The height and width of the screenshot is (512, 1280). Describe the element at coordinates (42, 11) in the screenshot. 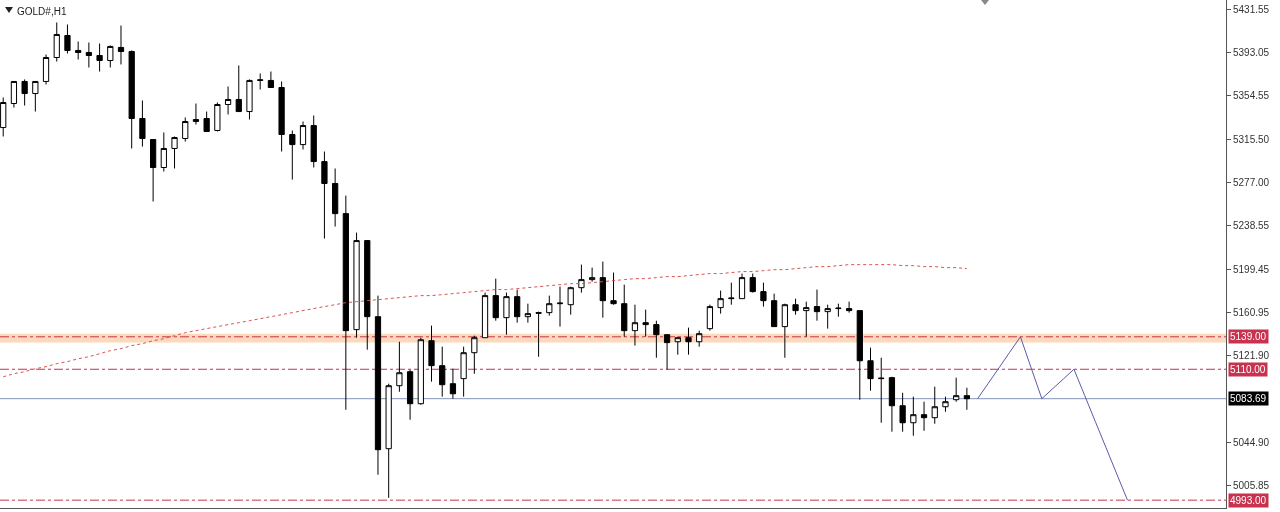

I see `text: GOLD#,H1` at that location.